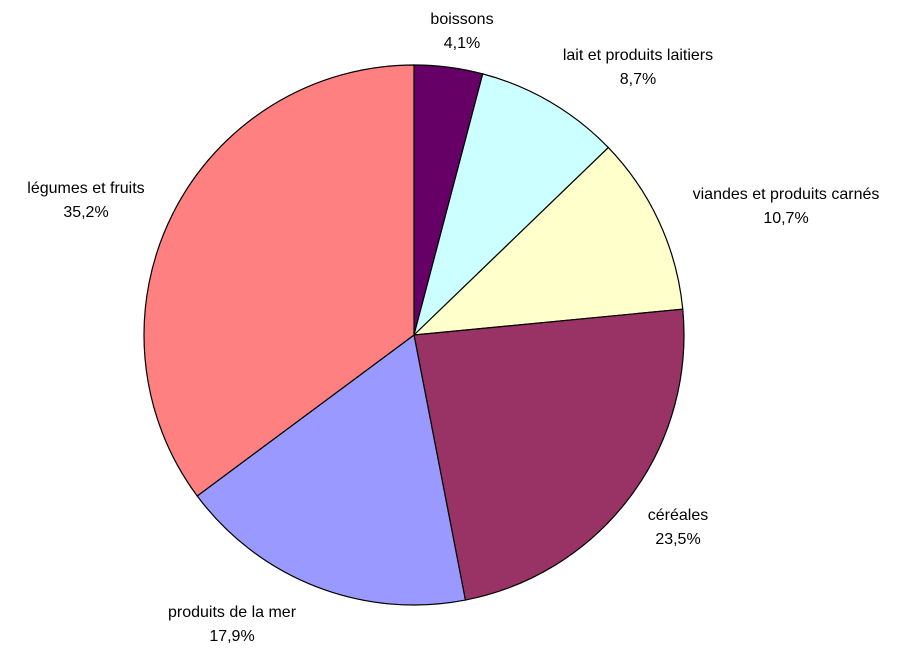  Describe the element at coordinates (462, 43) in the screenshot. I see `slice-percent-label: 4,1%` at that location.